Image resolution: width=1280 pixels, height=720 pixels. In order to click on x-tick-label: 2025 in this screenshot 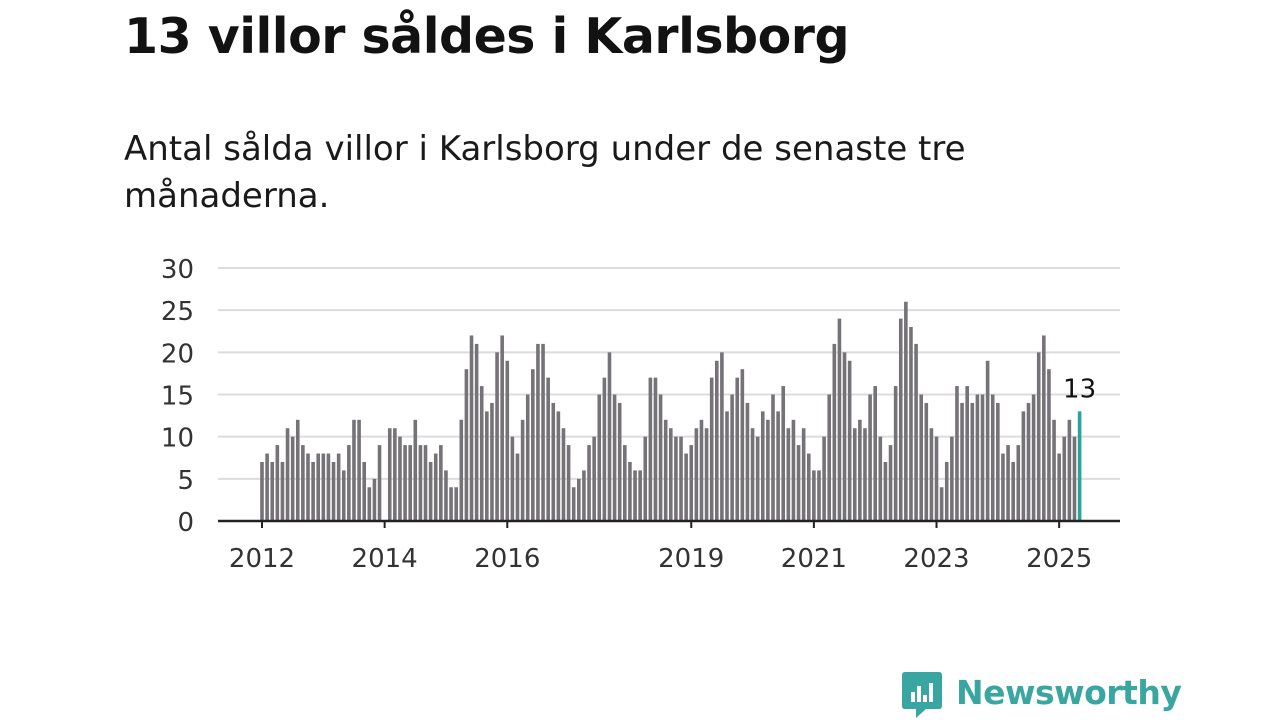, I will do `click(1059, 559)`.